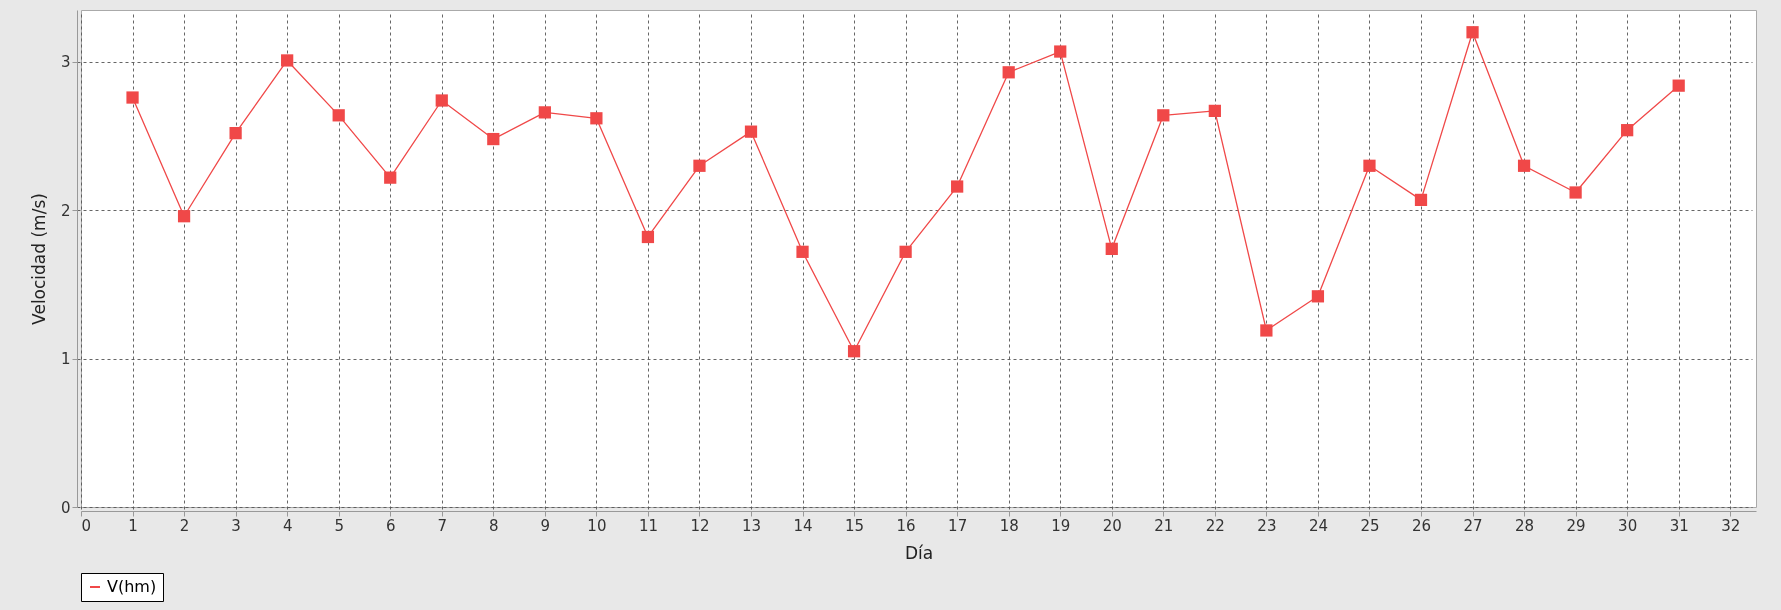 This screenshot has width=1781, height=610. I want to click on x-tick-label: 14, so click(803, 525).